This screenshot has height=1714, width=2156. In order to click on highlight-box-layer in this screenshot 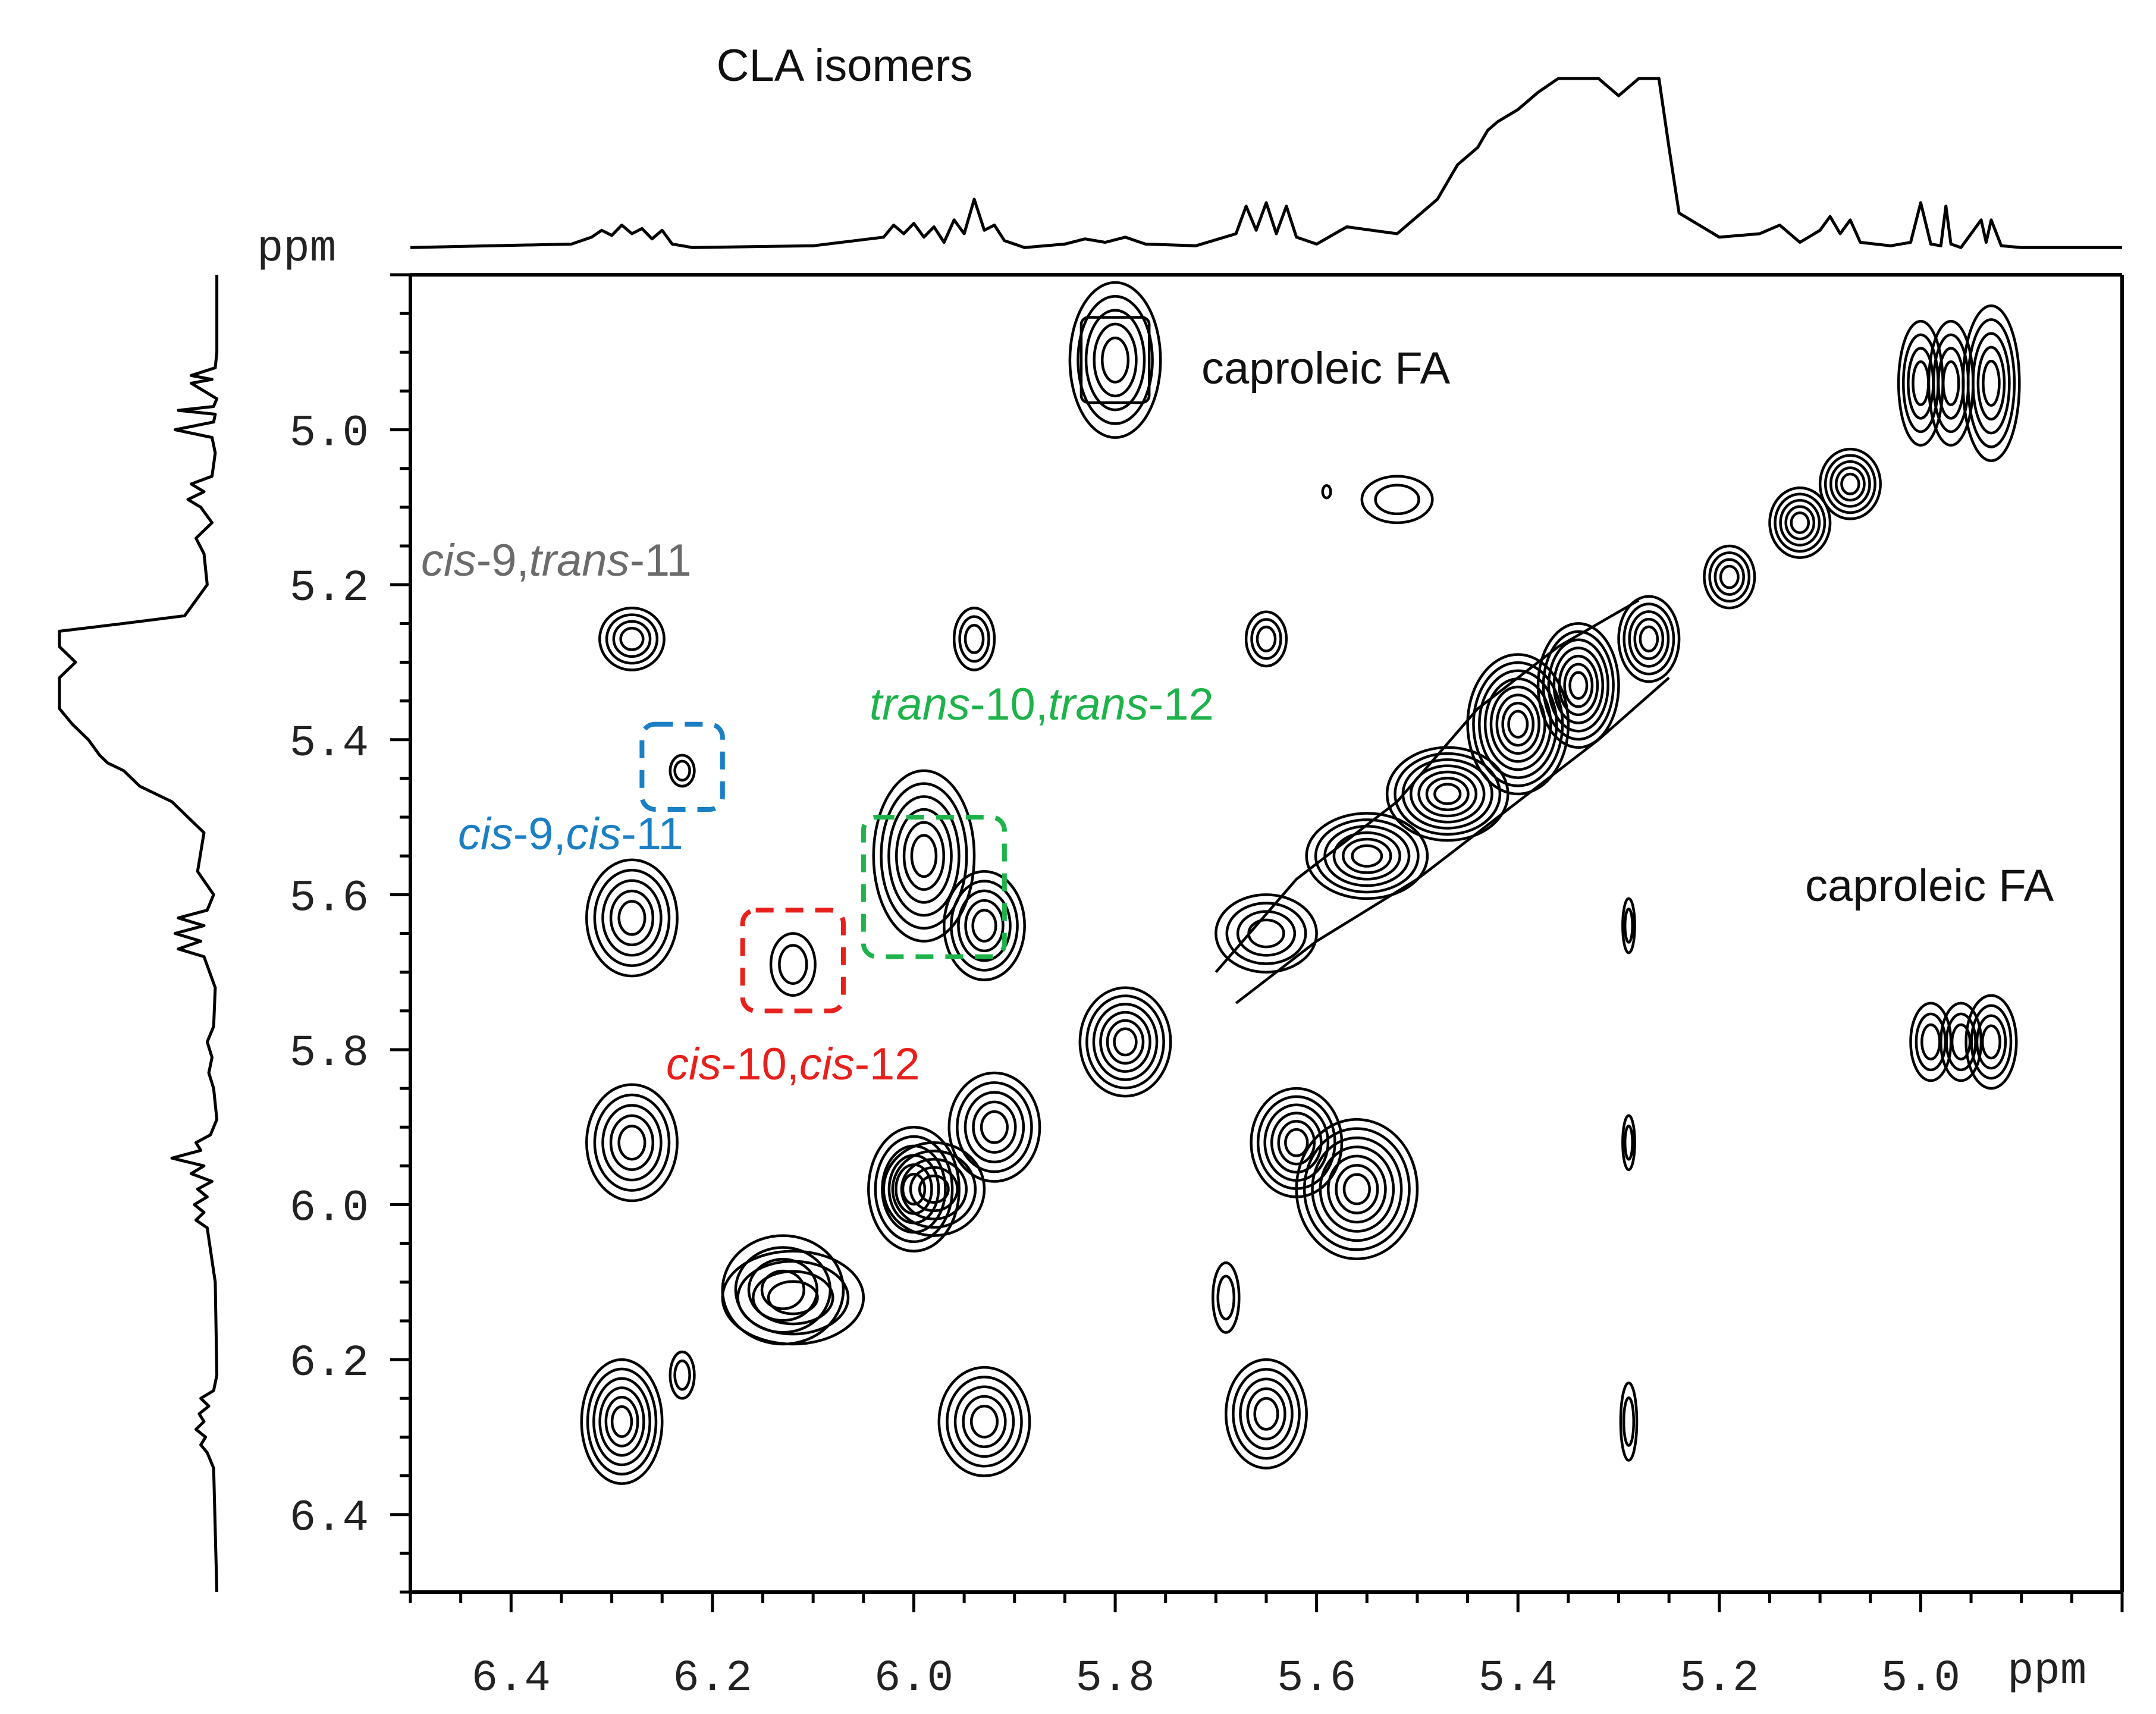, I will do `click(823, 867)`.